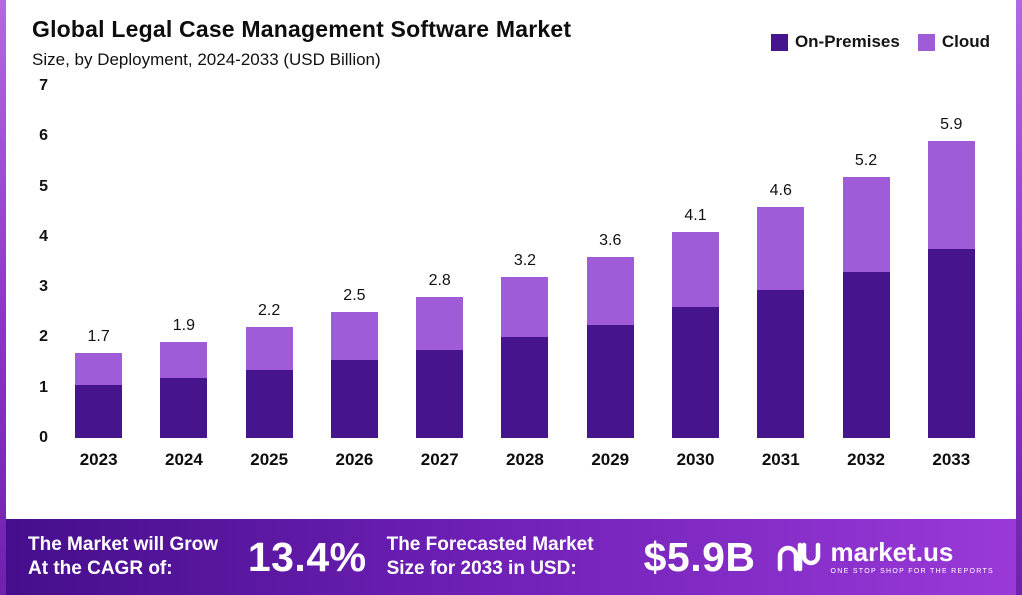 The width and height of the screenshot is (1022, 595). I want to click on y-axis: 0 1 2 3 4 5 6 7, so click(39, 261).